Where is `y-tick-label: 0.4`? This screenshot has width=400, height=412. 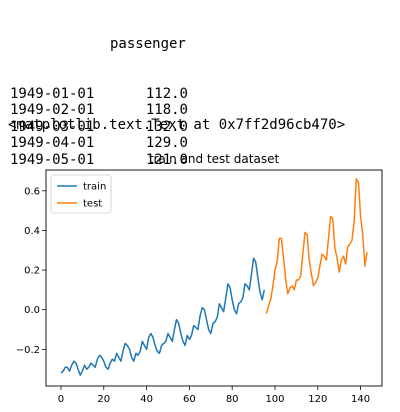
y-tick-label: 0.4 is located at coordinates (32, 231).